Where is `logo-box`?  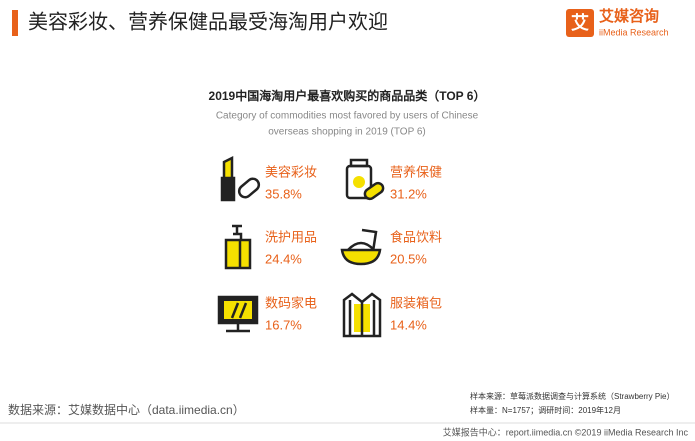 logo-box is located at coordinates (580, 23).